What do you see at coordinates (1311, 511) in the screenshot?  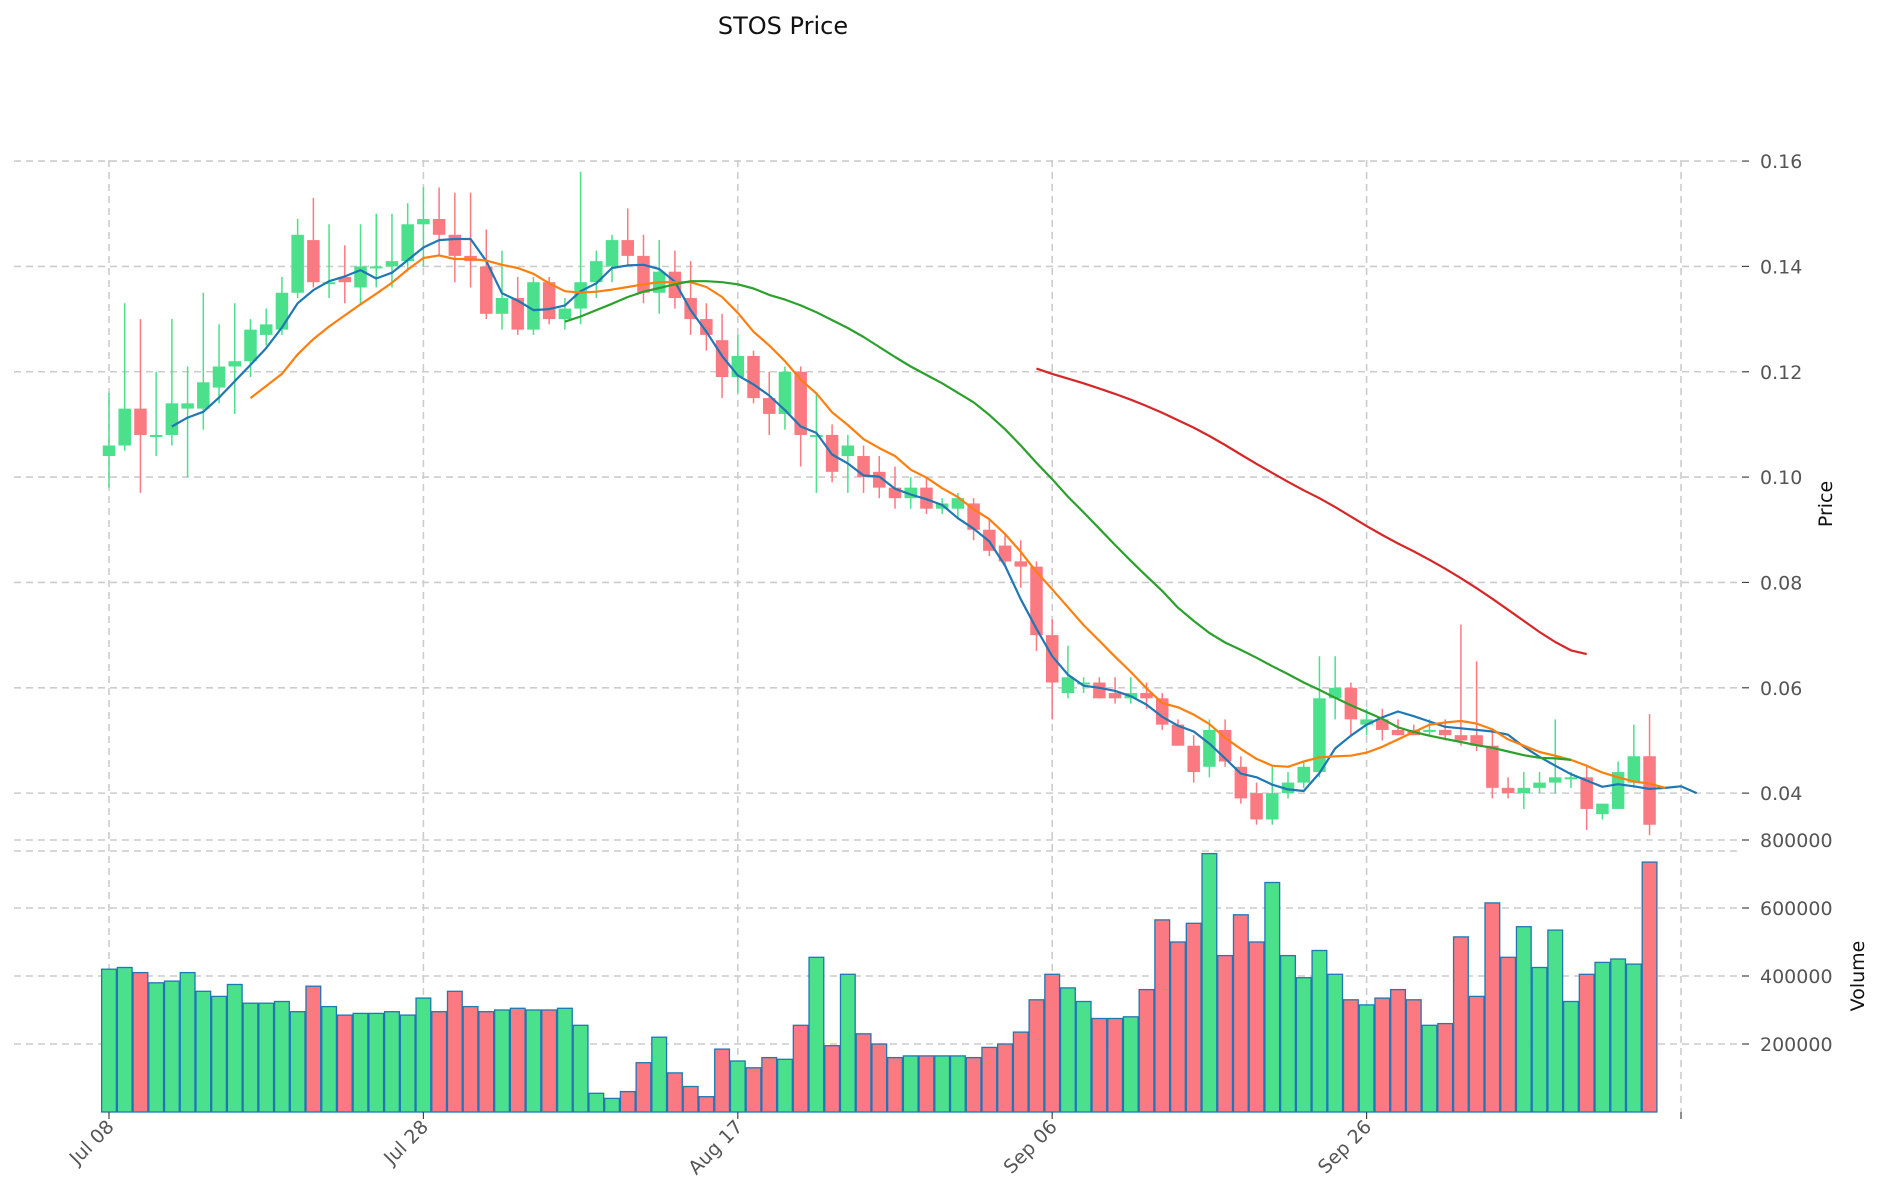 I see `moving-average-line` at bounding box center [1311, 511].